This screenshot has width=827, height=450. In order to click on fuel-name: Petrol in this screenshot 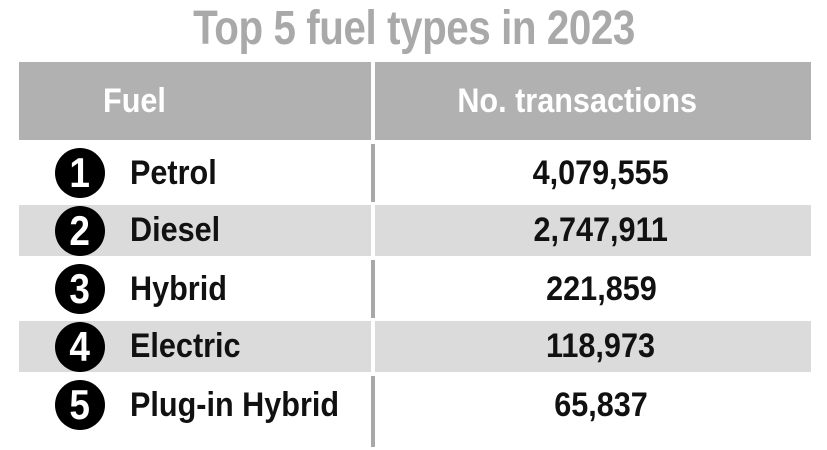, I will do `click(173, 172)`.